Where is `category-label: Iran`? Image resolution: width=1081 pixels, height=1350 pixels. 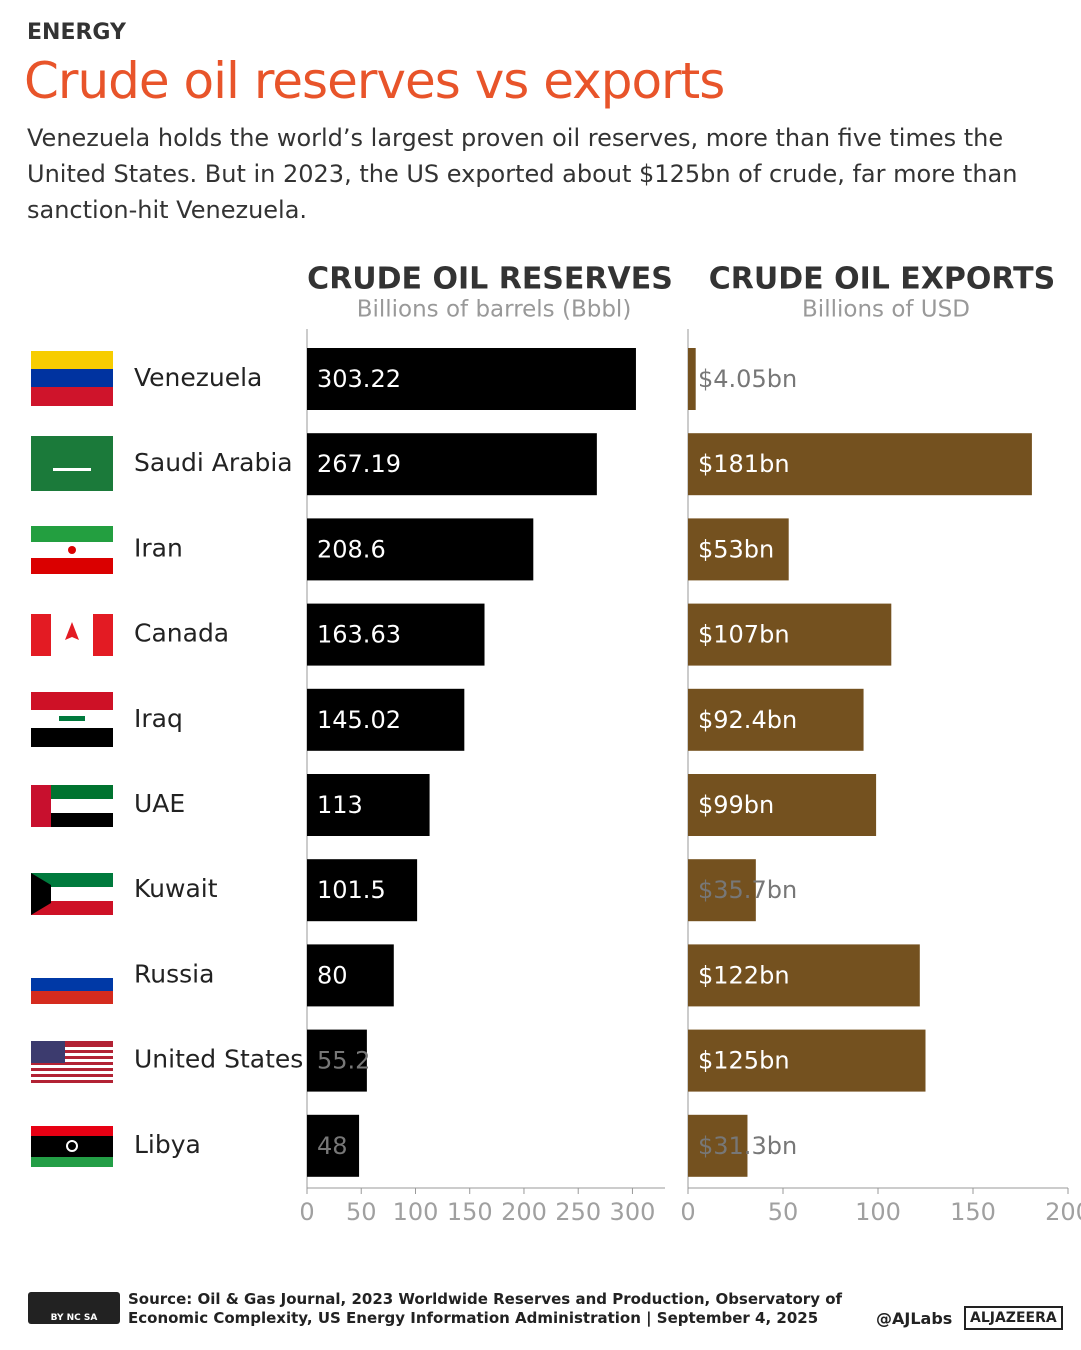
category-label: Iran is located at coordinates (158, 547).